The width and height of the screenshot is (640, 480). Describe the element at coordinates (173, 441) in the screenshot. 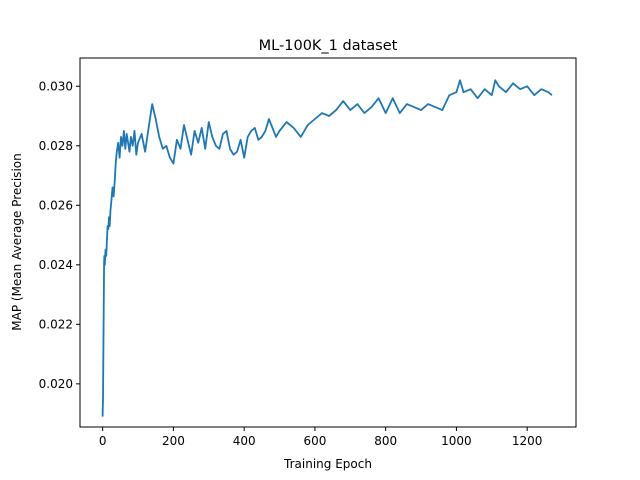

I see `x-tick-label: 200` at that location.